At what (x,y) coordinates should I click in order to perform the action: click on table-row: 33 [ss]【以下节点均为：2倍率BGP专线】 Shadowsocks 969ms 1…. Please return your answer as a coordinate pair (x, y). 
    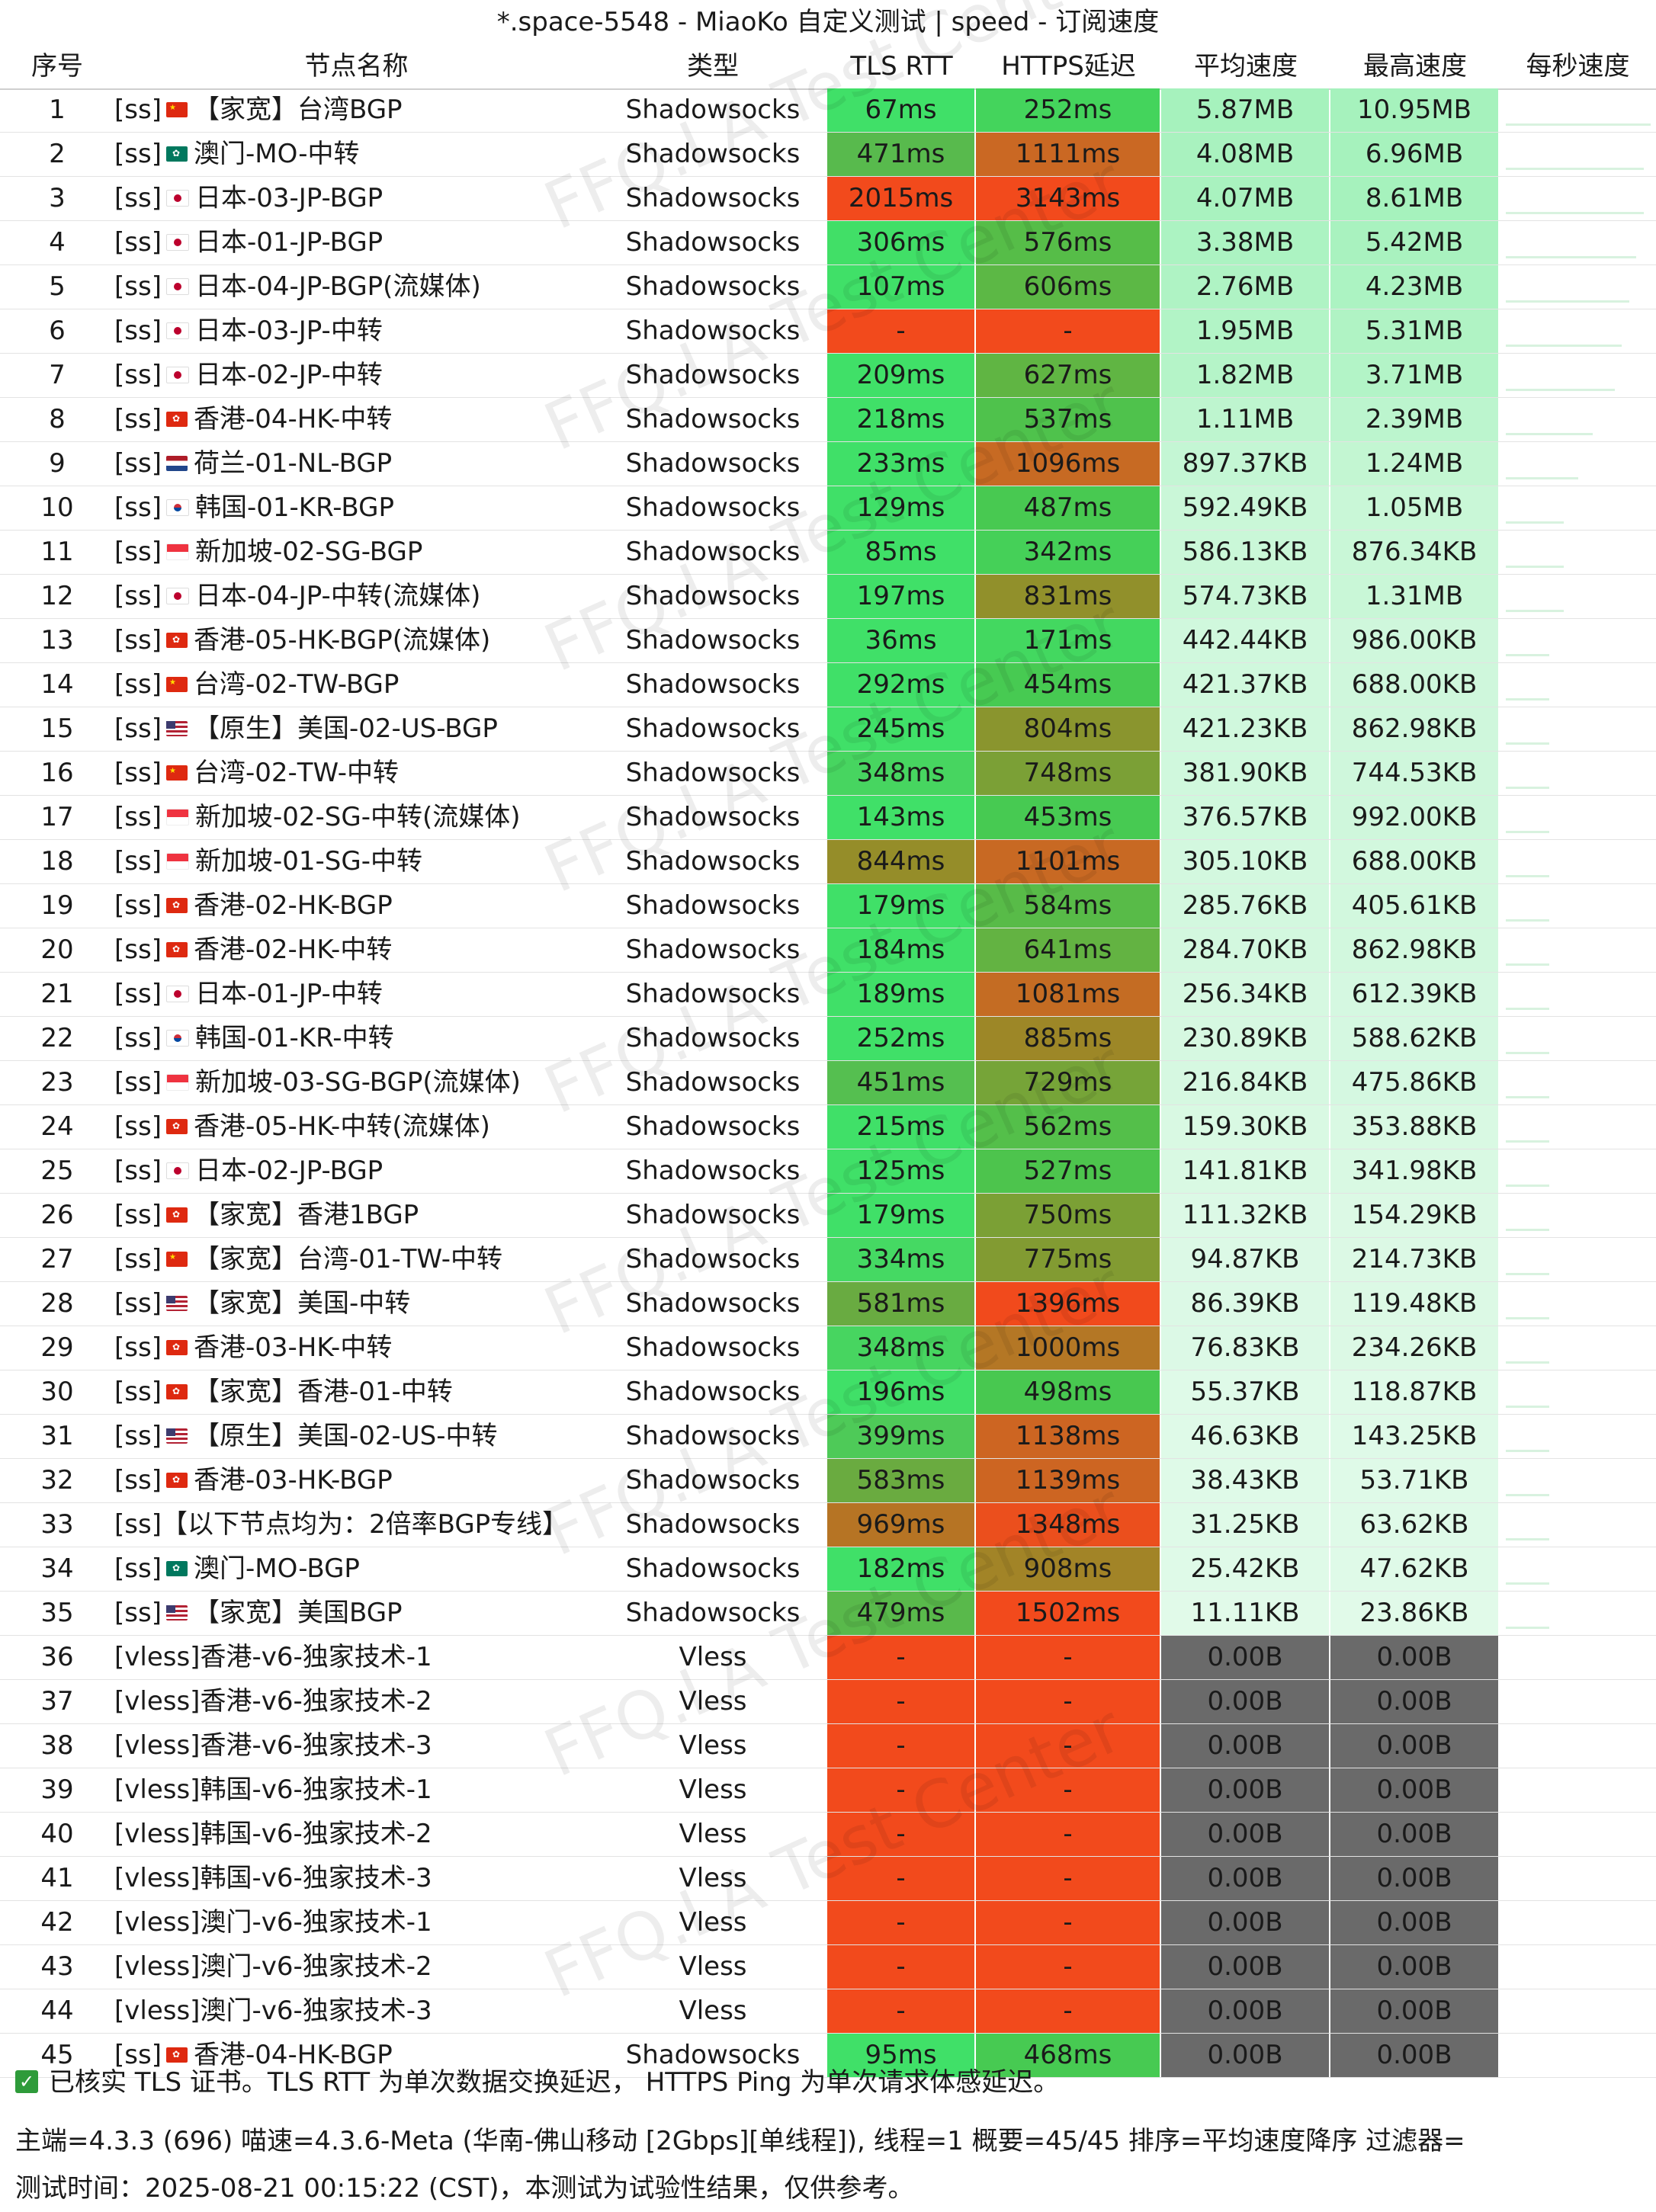
    Looking at the image, I should click on (828, 1525).